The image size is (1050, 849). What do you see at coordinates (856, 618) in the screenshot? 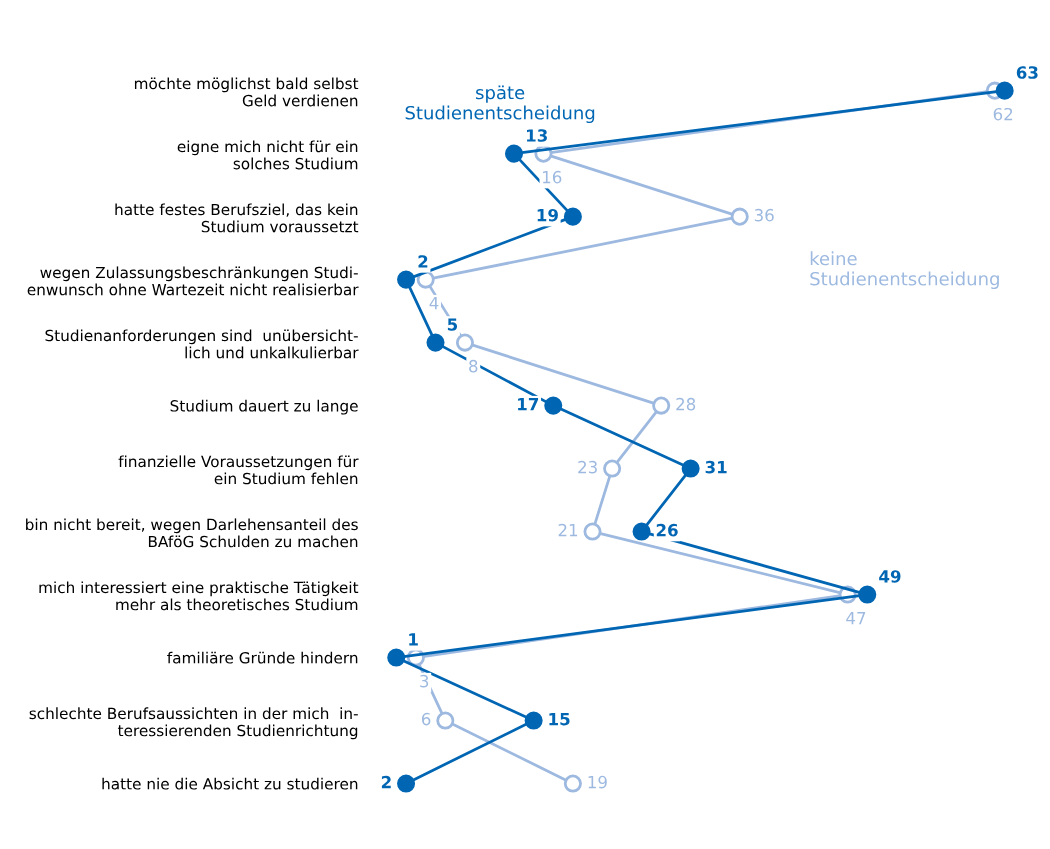
I see `data-label: 47` at bounding box center [856, 618].